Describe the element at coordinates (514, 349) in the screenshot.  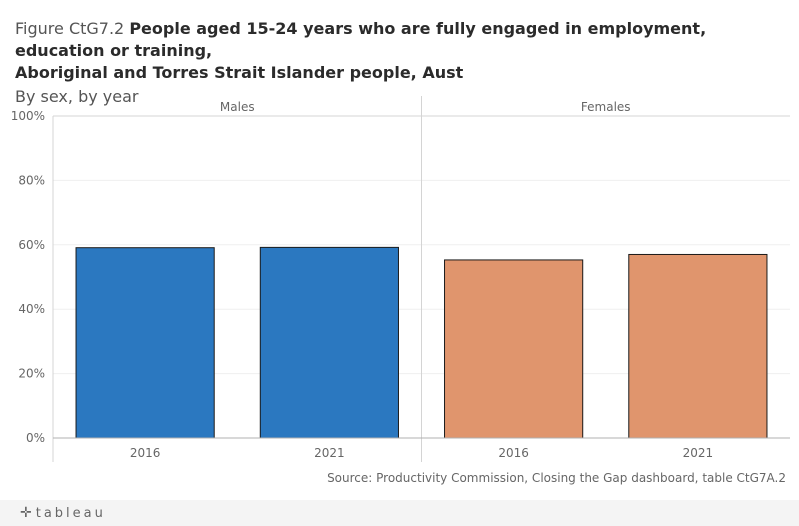
I see `bar-females-2016` at that location.